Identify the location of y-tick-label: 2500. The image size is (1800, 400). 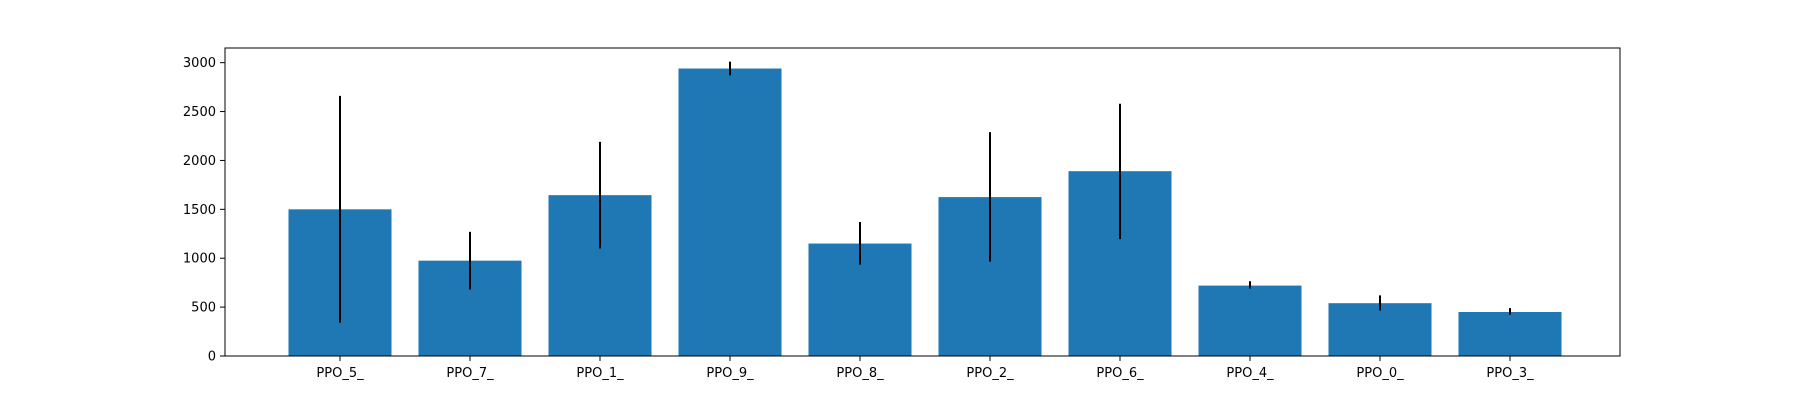
(199, 112).